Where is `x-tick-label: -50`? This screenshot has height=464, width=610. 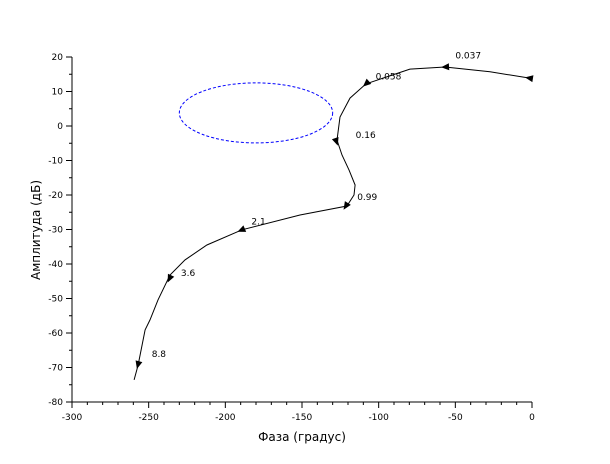
x-tick-label: -50 is located at coordinates (455, 418).